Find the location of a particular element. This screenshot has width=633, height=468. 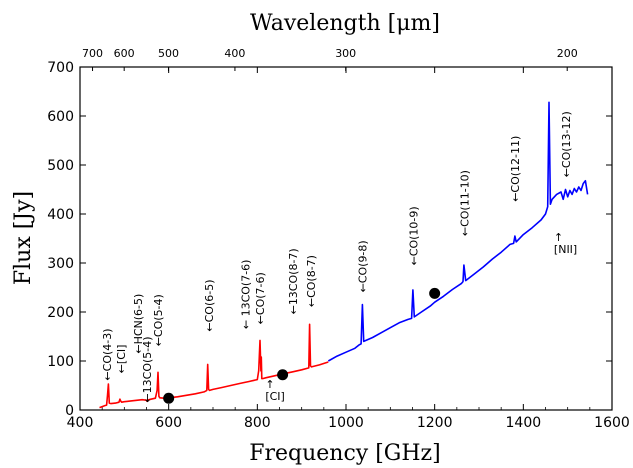

line-annotation: ←13CO(8-7) is located at coordinates (293, 281).